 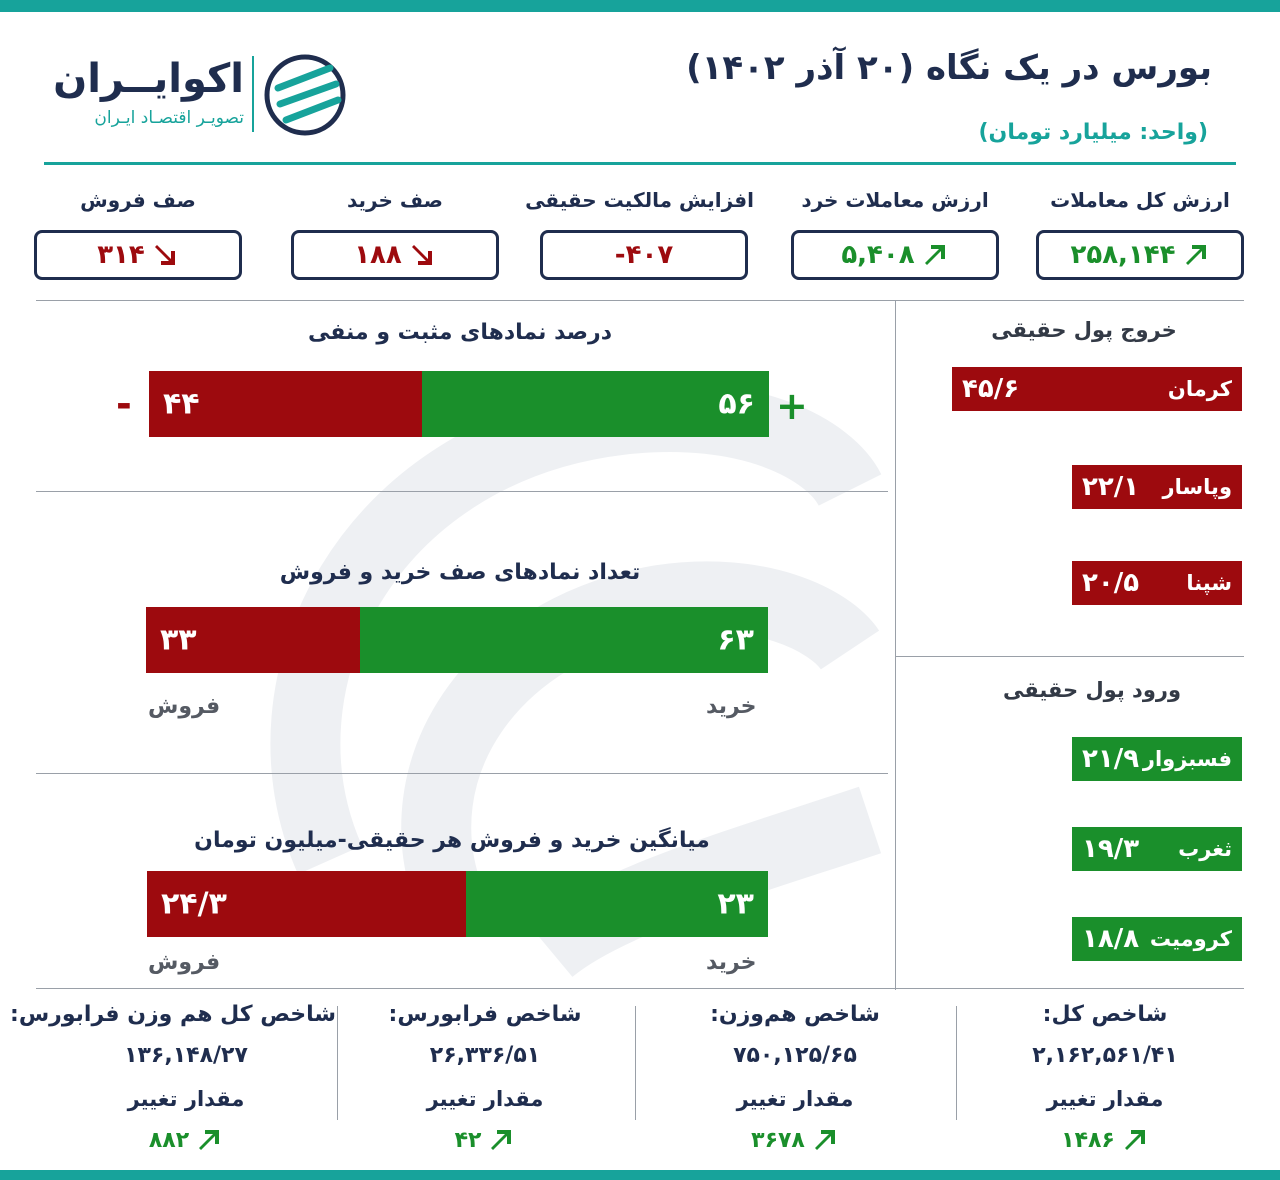 I want to click on index-change: ۳۶۷۸, so click(x=795, y=1140).